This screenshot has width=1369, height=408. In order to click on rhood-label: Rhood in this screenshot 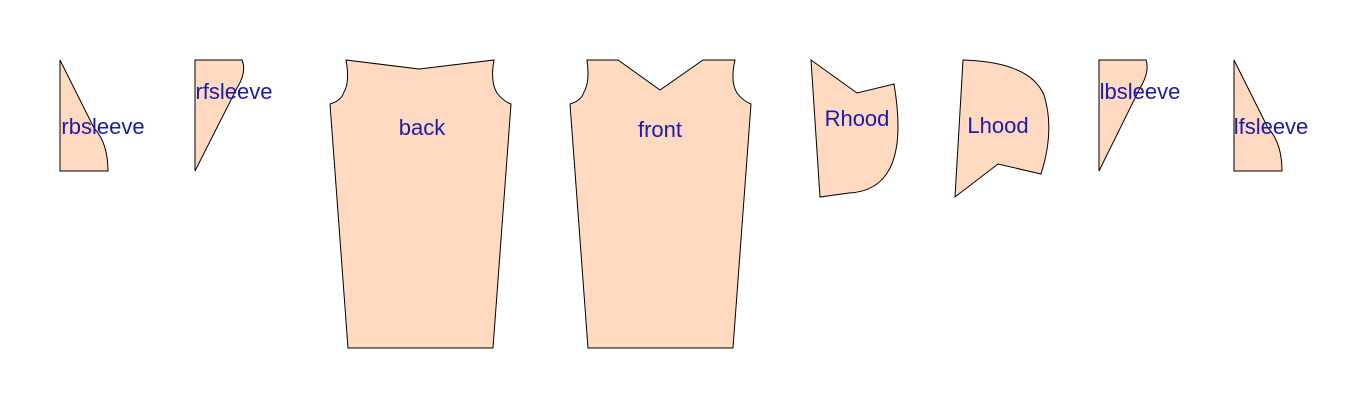, I will do `click(857, 118)`.